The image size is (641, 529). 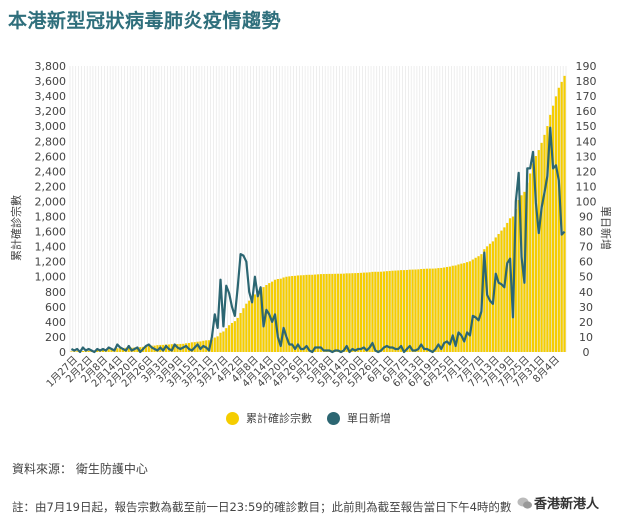 I want to click on right-tick-label: 120, so click(x=586, y=171).